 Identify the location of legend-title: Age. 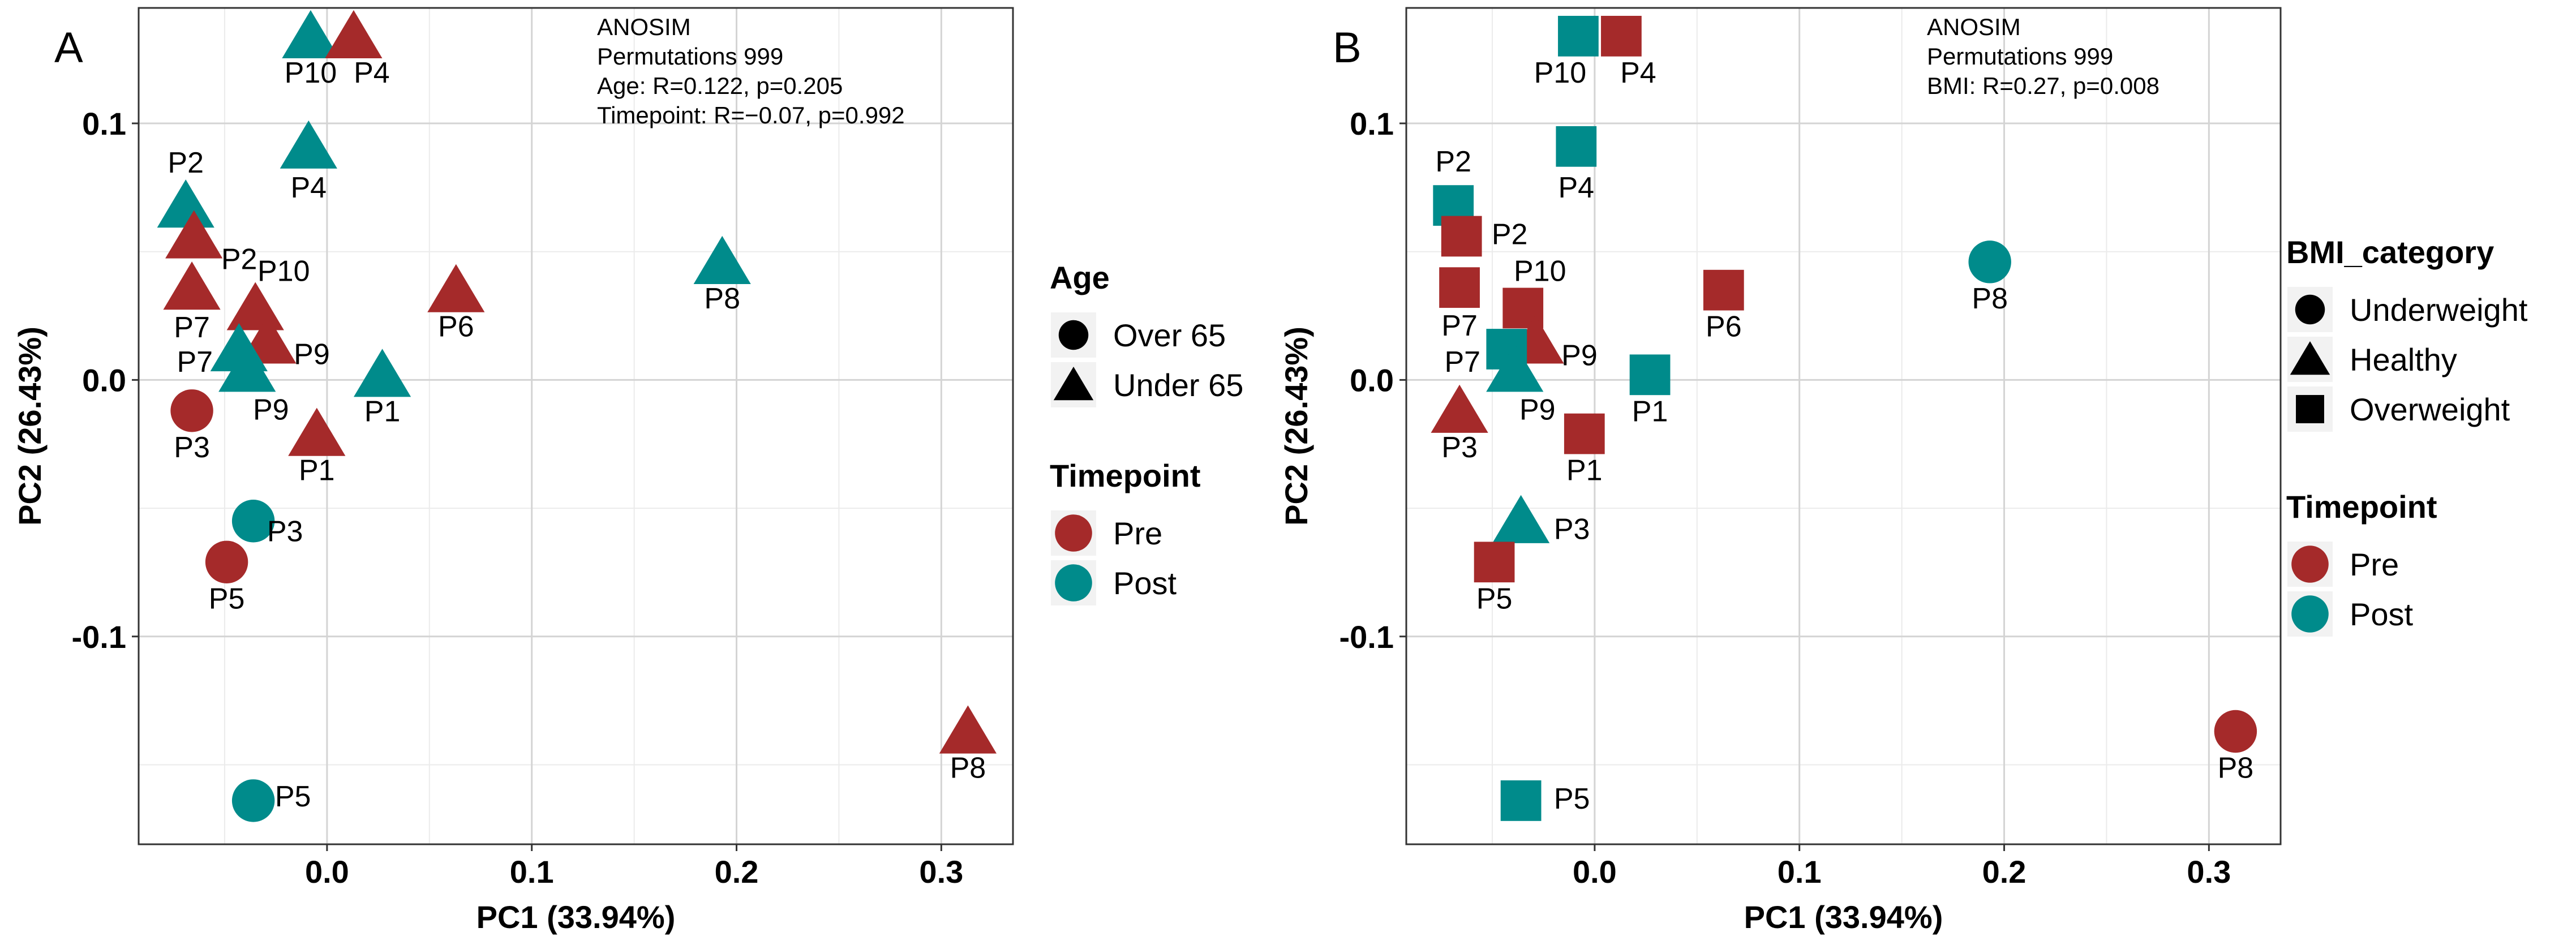
(1080, 277).